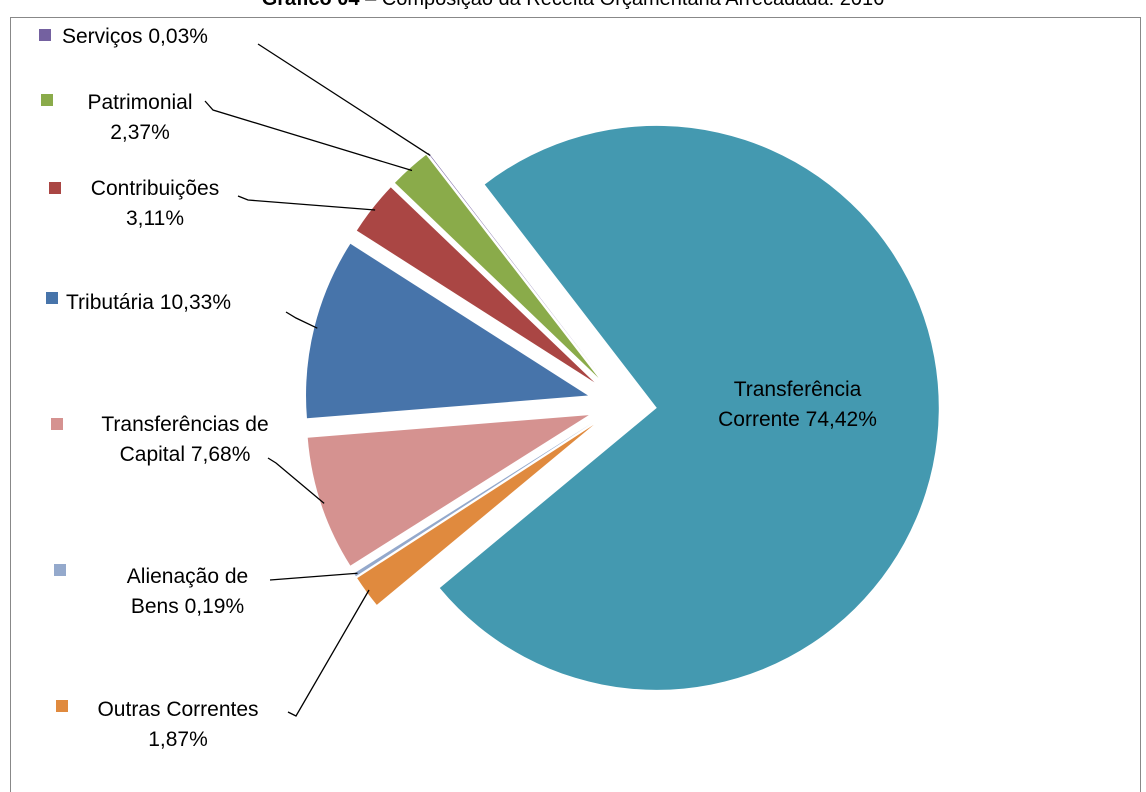 The height and width of the screenshot is (792, 1146). Describe the element at coordinates (102, 36) in the screenshot. I see `category-label: Serviços` at that location.